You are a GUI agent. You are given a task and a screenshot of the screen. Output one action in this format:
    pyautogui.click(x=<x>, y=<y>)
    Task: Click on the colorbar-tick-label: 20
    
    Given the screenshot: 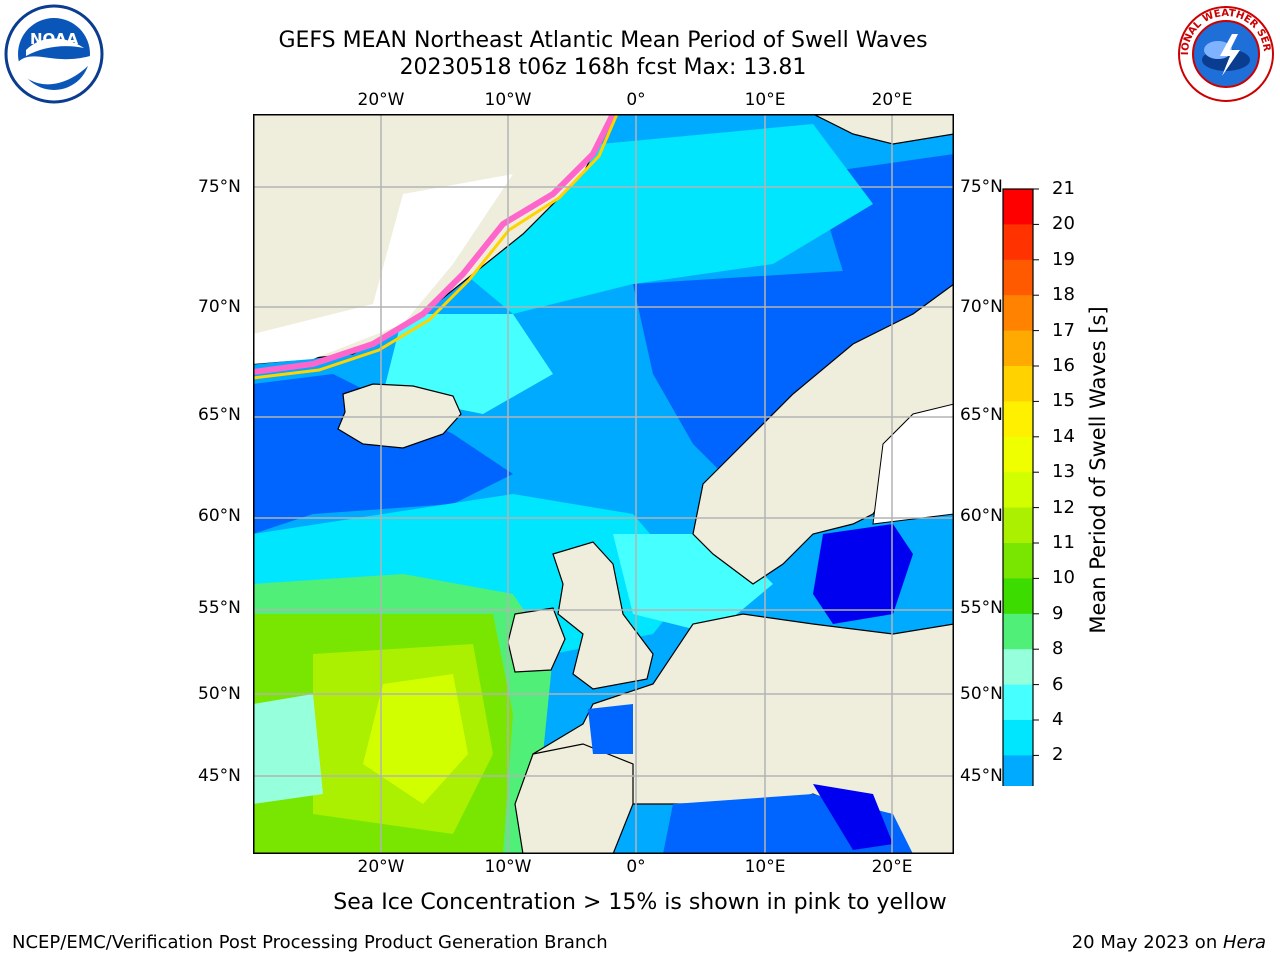 What is the action you would take?
    pyautogui.click(x=1063, y=224)
    